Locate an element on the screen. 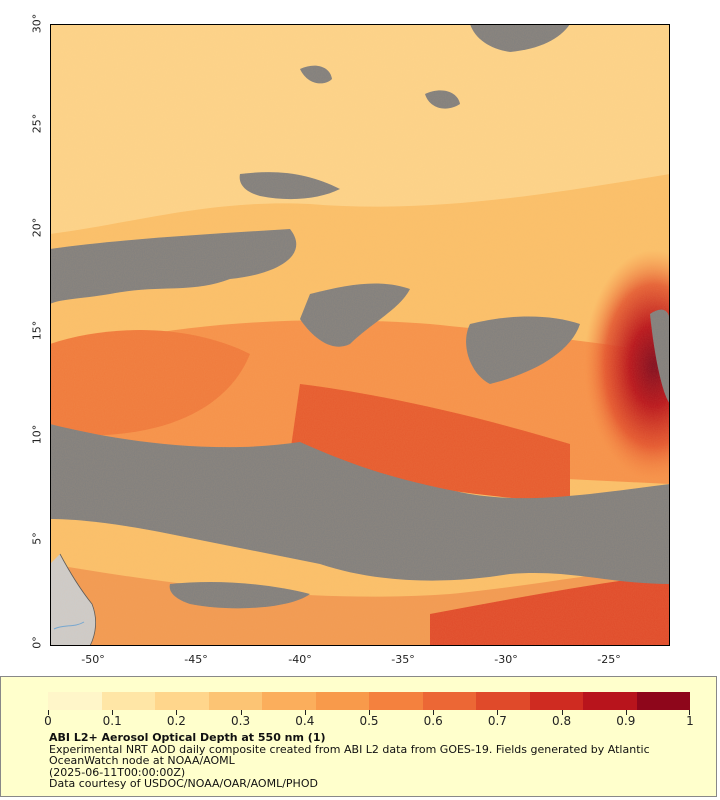  lat-label-5: 5° is located at coordinates (37, 538).